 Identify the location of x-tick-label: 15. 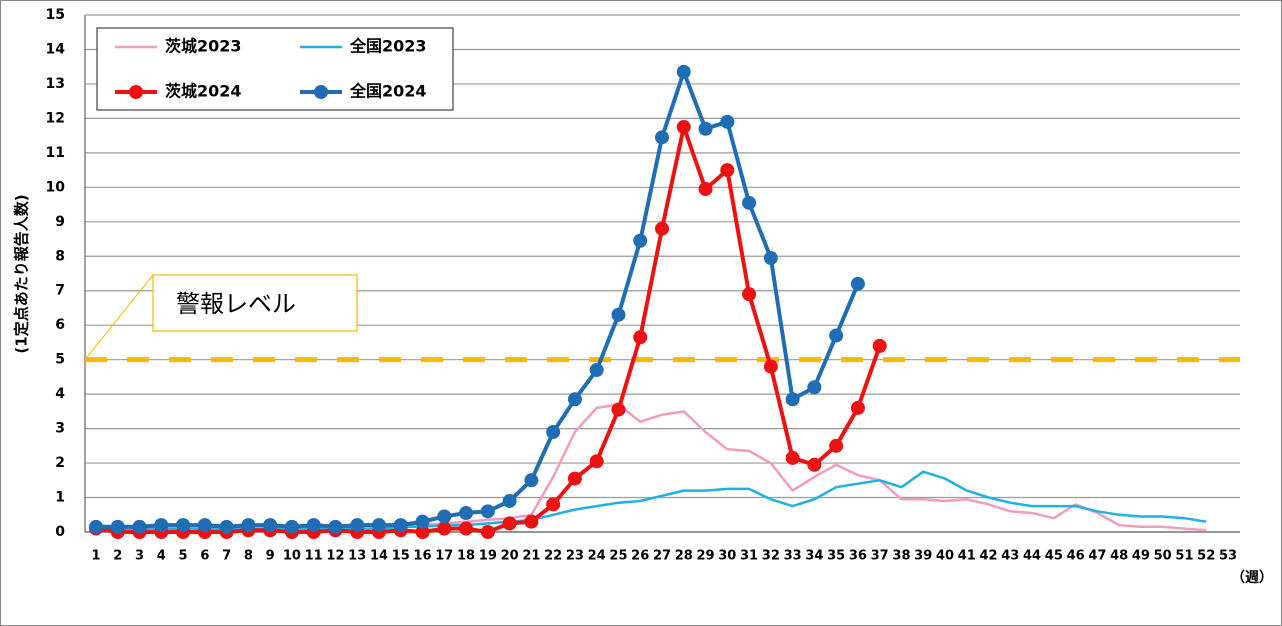
(401, 556).